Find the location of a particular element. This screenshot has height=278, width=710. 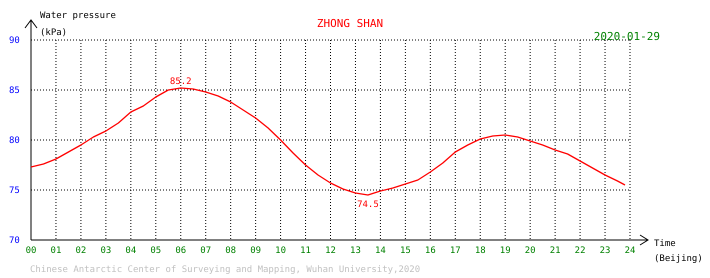

x-tick-label: 11 is located at coordinates (305, 251).